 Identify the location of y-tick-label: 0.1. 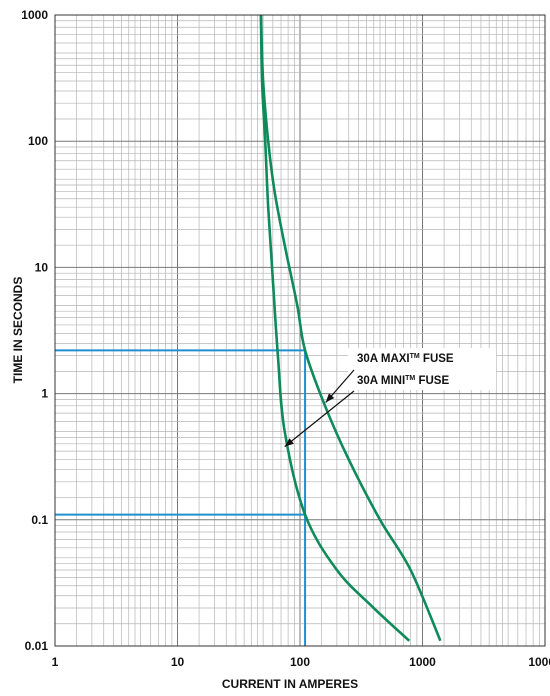
(39, 520).